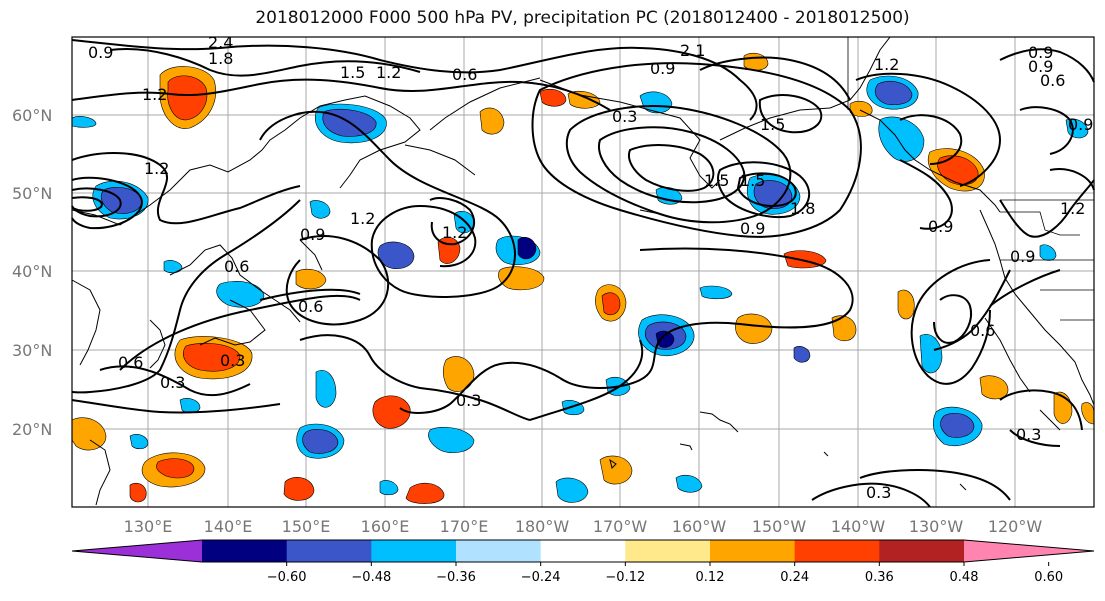 This screenshot has width=1105, height=601. I want to click on lon-label: 150°W, so click(779, 526).